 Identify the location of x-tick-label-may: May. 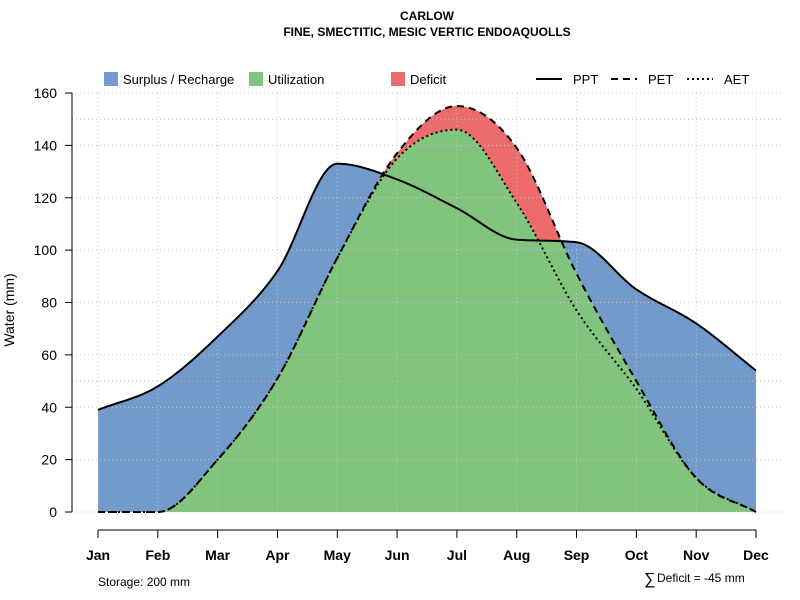
(337, 555).